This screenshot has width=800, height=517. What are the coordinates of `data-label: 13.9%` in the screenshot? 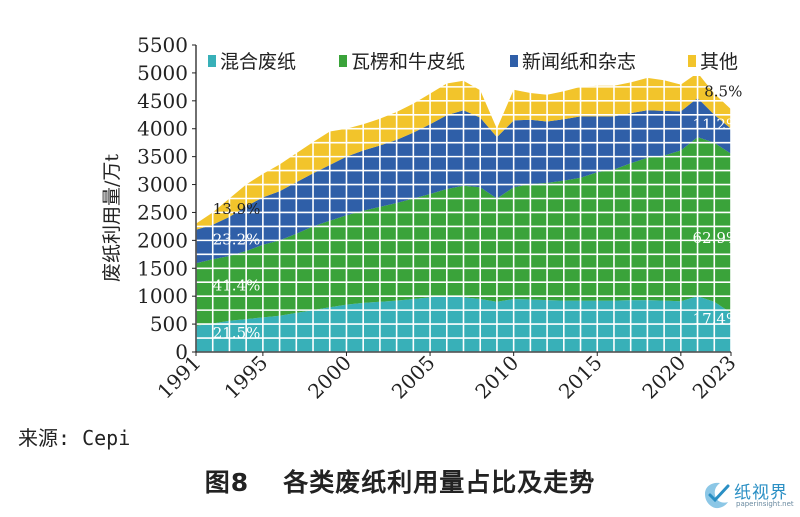 It's located at (237, 209).